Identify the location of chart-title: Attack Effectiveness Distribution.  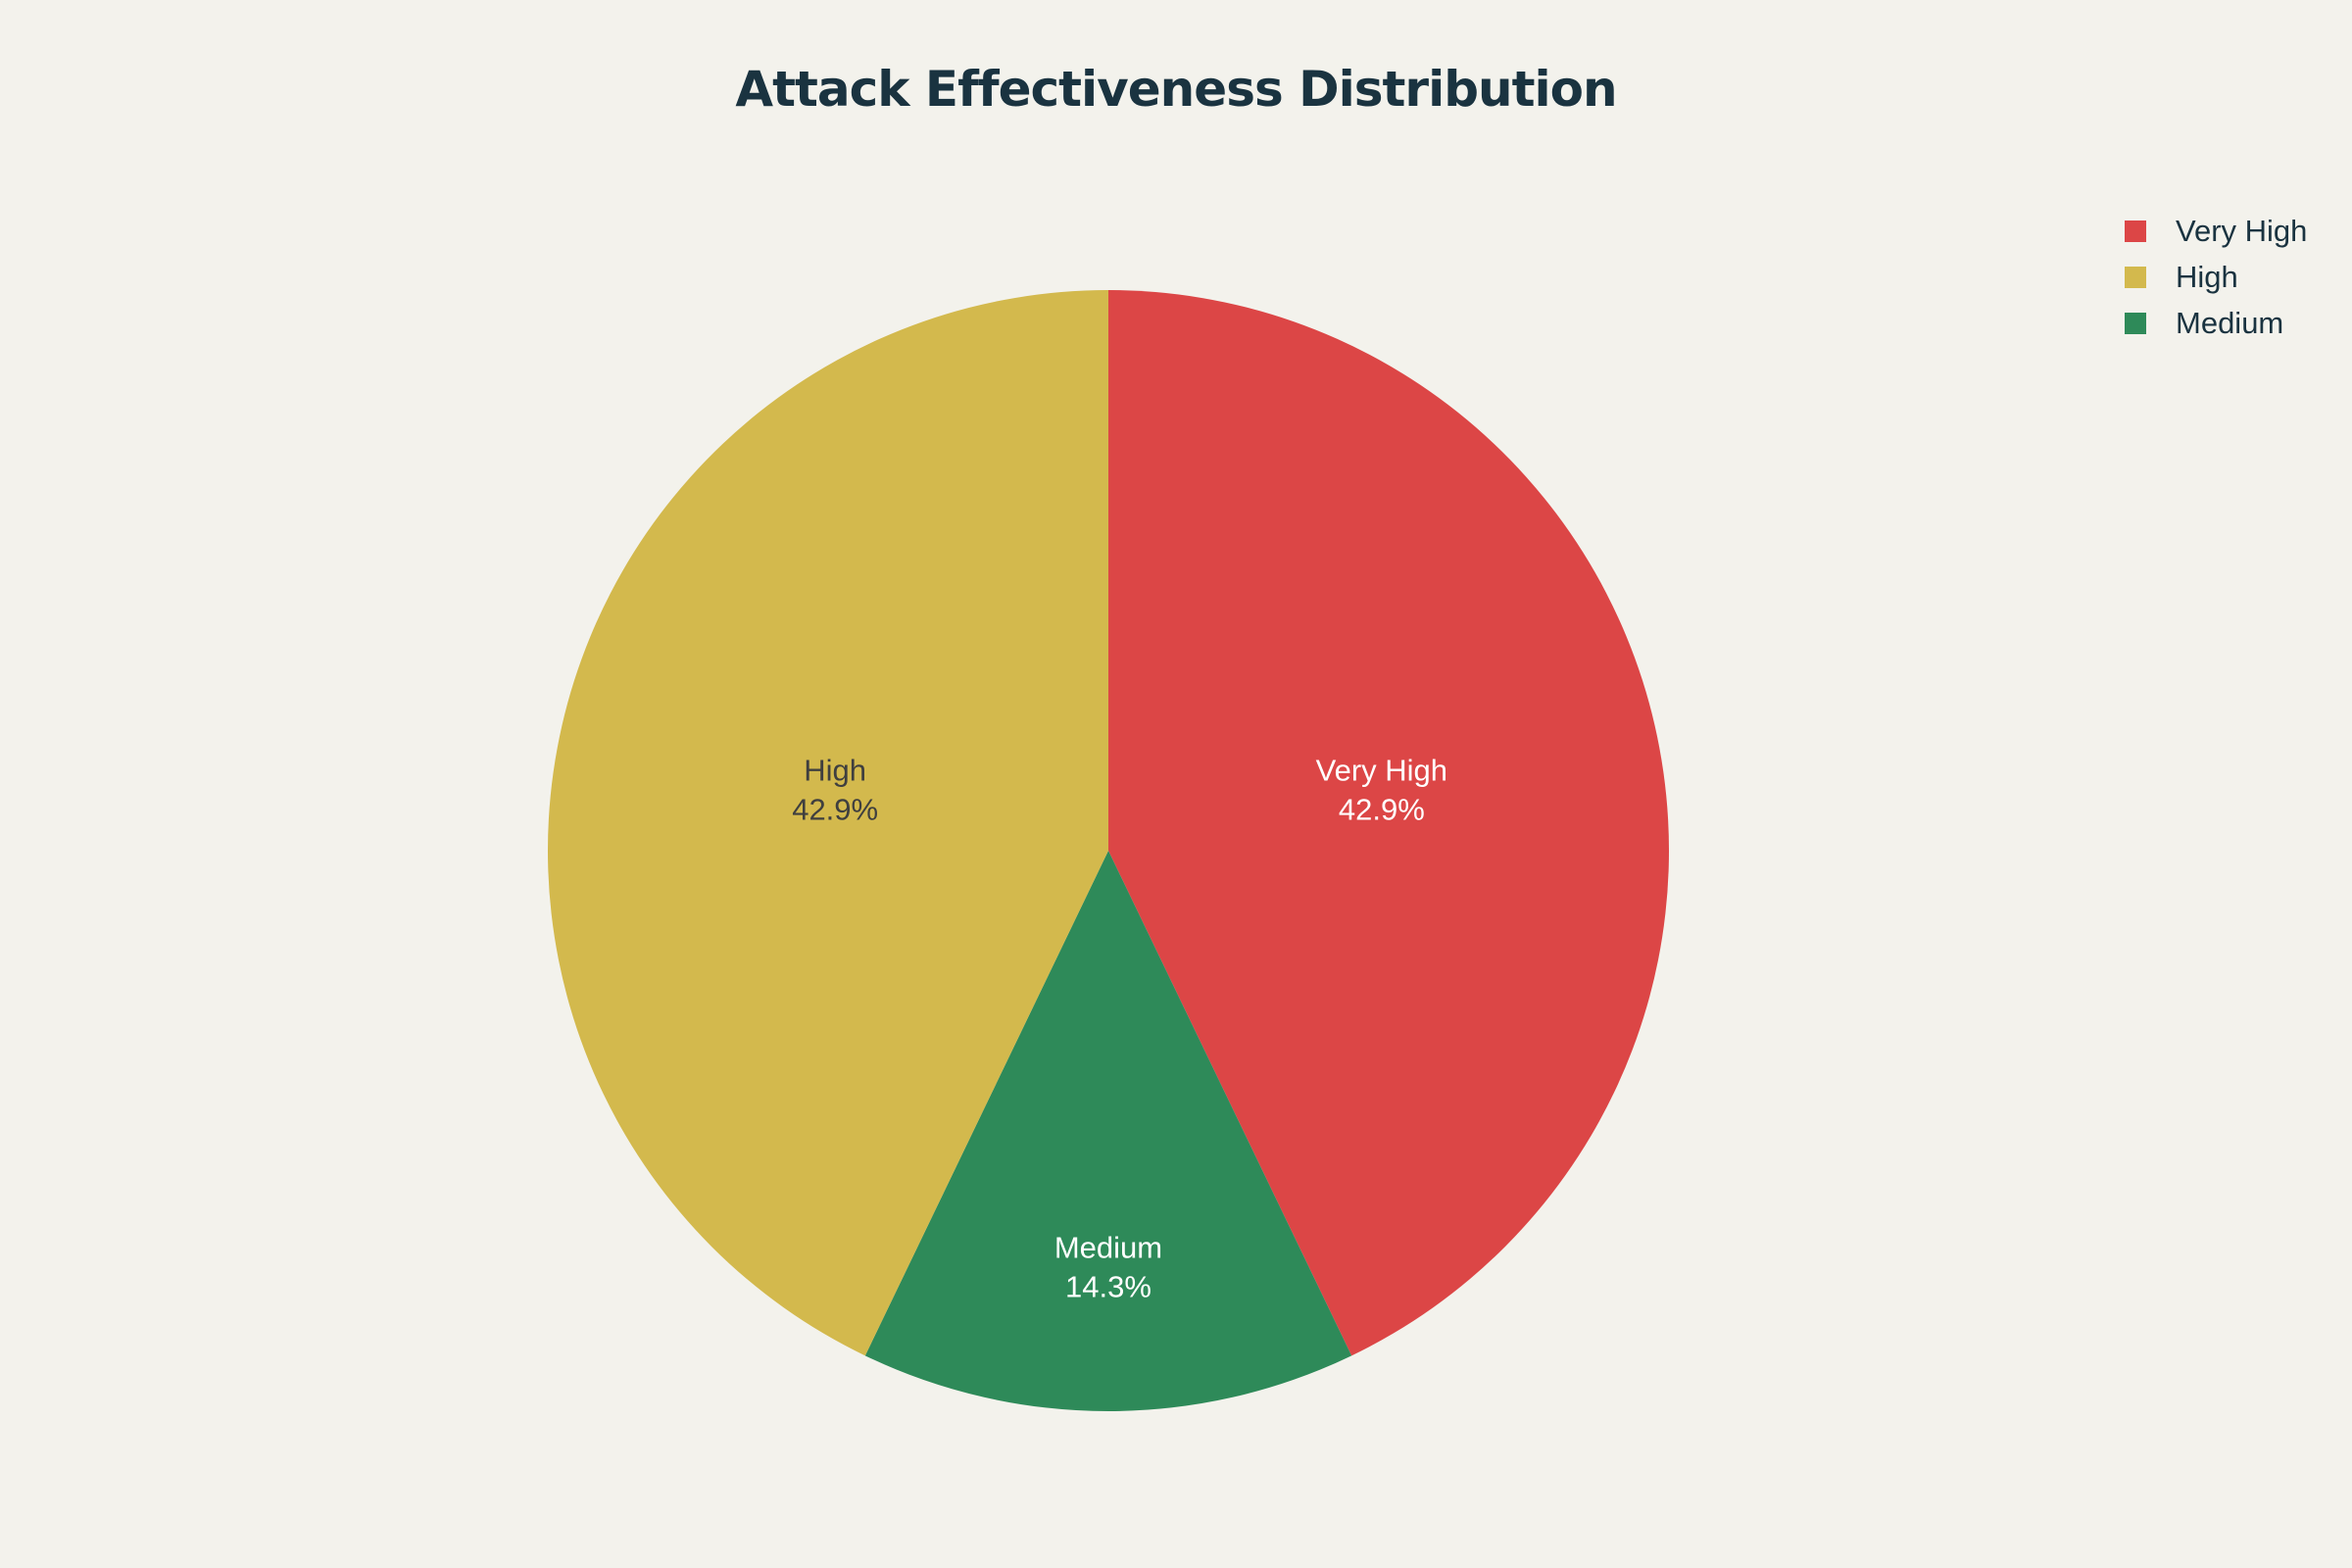
(1176, 89).